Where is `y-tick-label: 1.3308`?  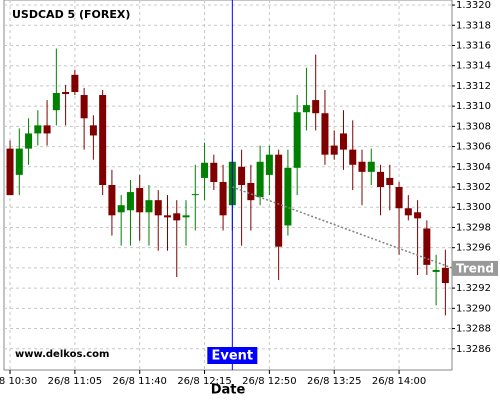 y-tick-label: 1.3308 is located at coordinates (473, 126).